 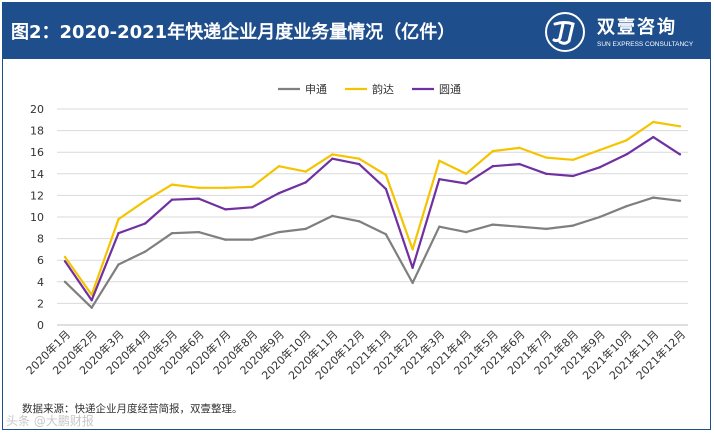 What do you see at coordinates (645, 44) in the screenshot?
I see `brand-name-en: SUN EXPRESS CONSULTANCY` at bounding box center [645, 44].